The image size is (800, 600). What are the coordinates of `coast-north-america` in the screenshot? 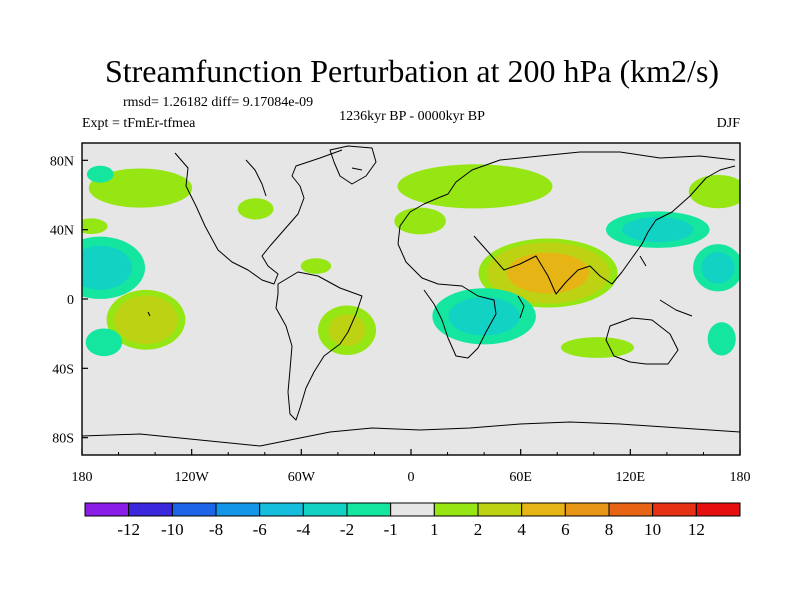 It's located at (258, 217).